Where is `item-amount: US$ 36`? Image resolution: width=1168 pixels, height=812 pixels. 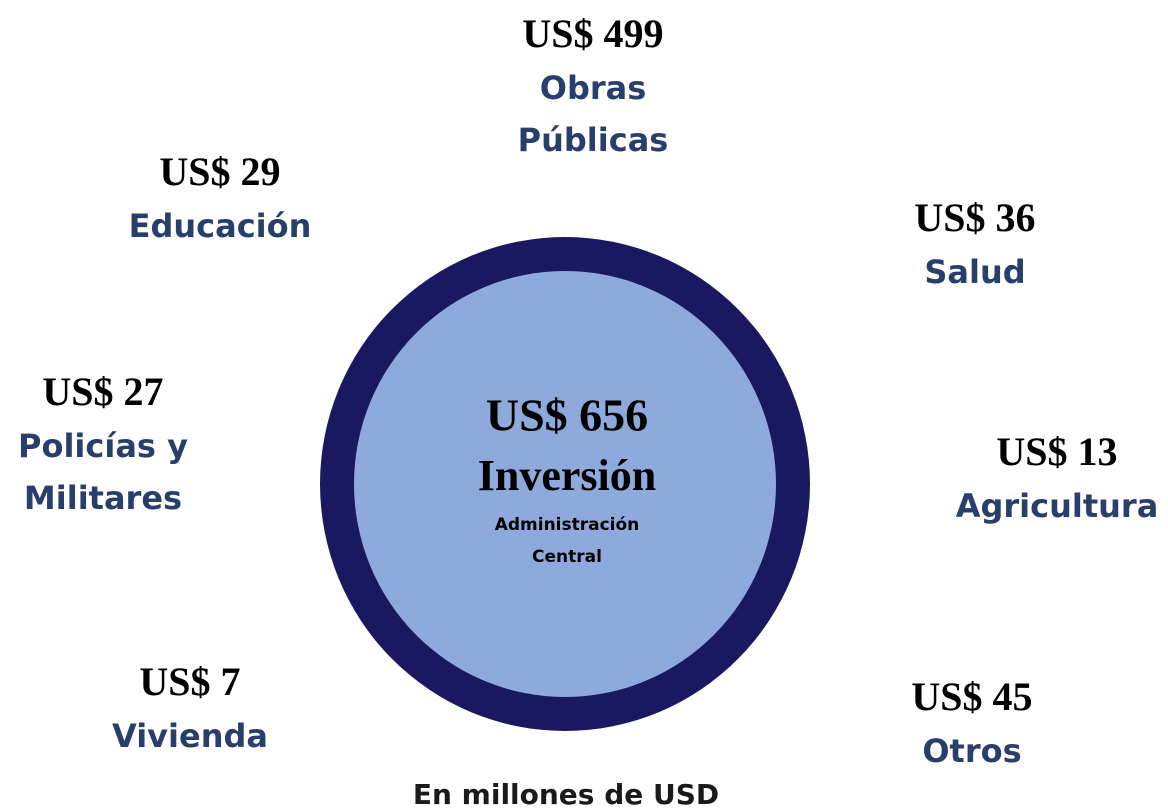 item-amount: US$ 36 is located at coordinates (974, 217).